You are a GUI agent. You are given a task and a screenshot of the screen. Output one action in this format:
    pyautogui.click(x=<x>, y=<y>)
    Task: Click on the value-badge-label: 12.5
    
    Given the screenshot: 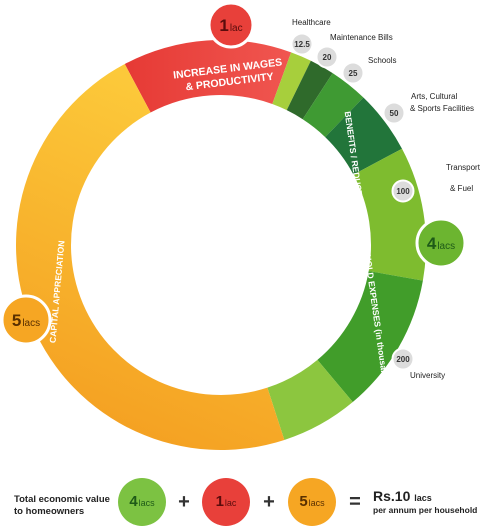 What is the action you would take?
    pyautogui.click(x=302, y=44)
    